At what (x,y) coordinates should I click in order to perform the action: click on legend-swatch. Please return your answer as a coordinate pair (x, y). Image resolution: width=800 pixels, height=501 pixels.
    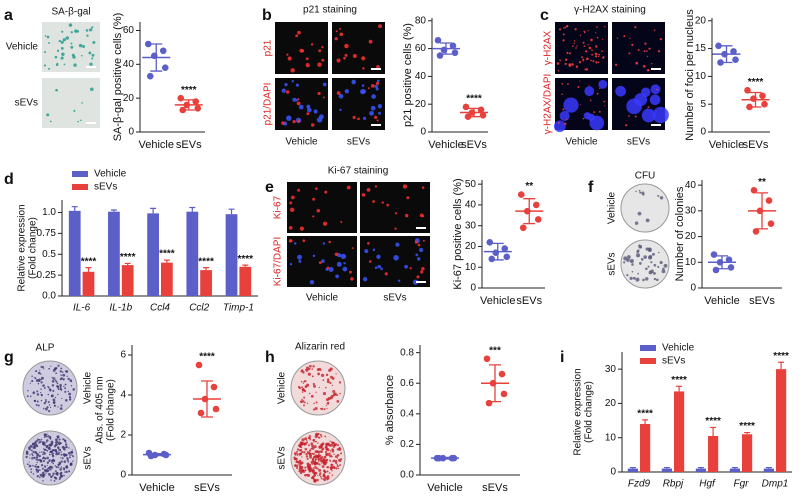
    Looking at the image, I should click on (80, 187).